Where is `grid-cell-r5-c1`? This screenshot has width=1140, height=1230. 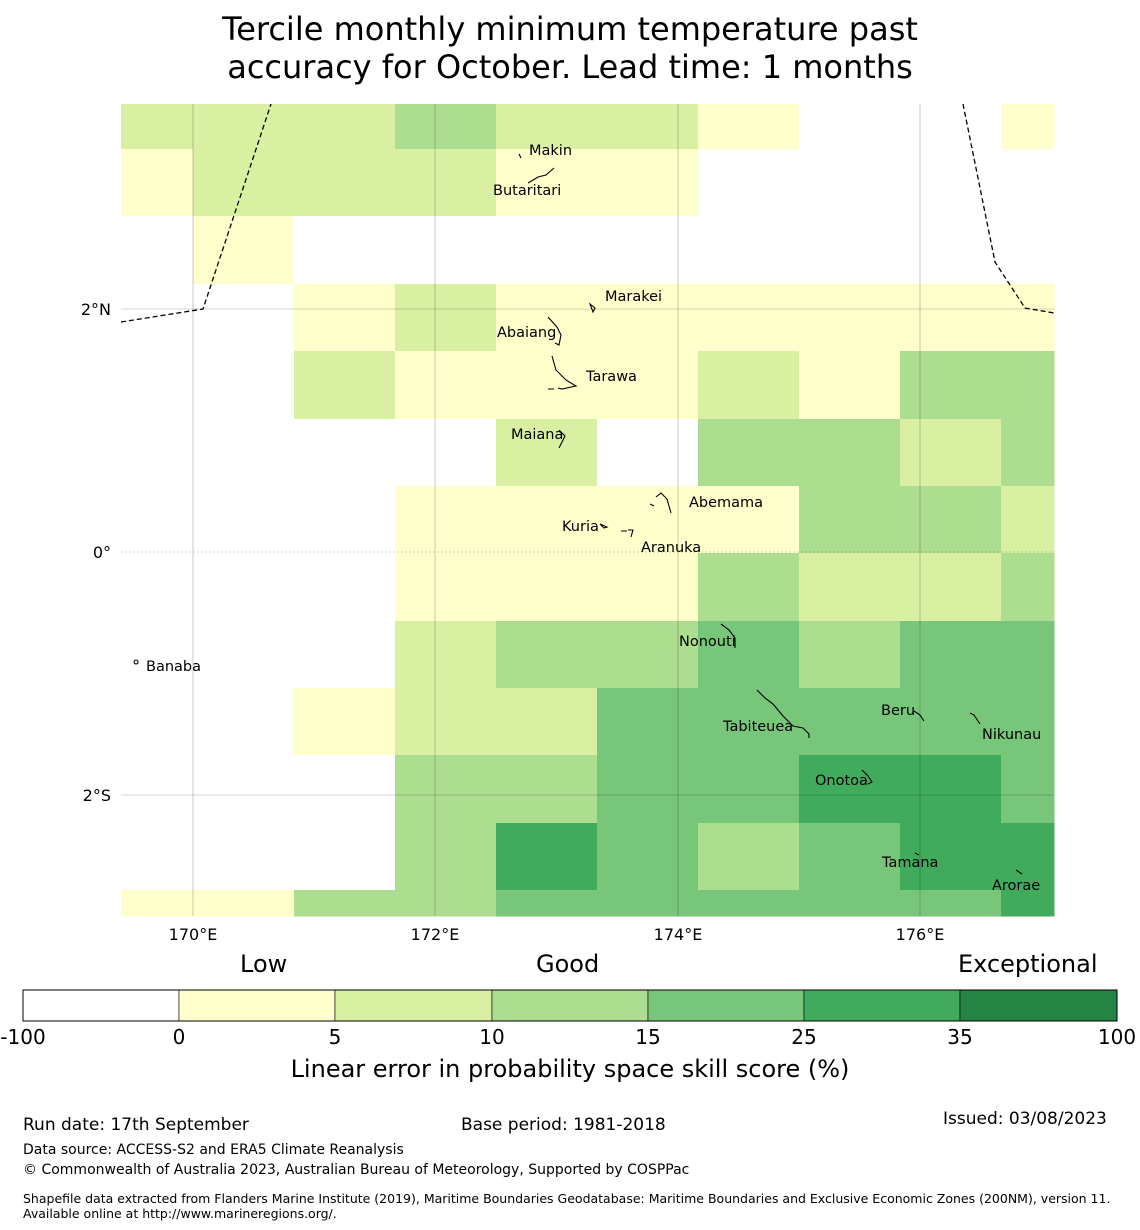
grid-cell-r5-c1 is located at coordinates (244, 453).